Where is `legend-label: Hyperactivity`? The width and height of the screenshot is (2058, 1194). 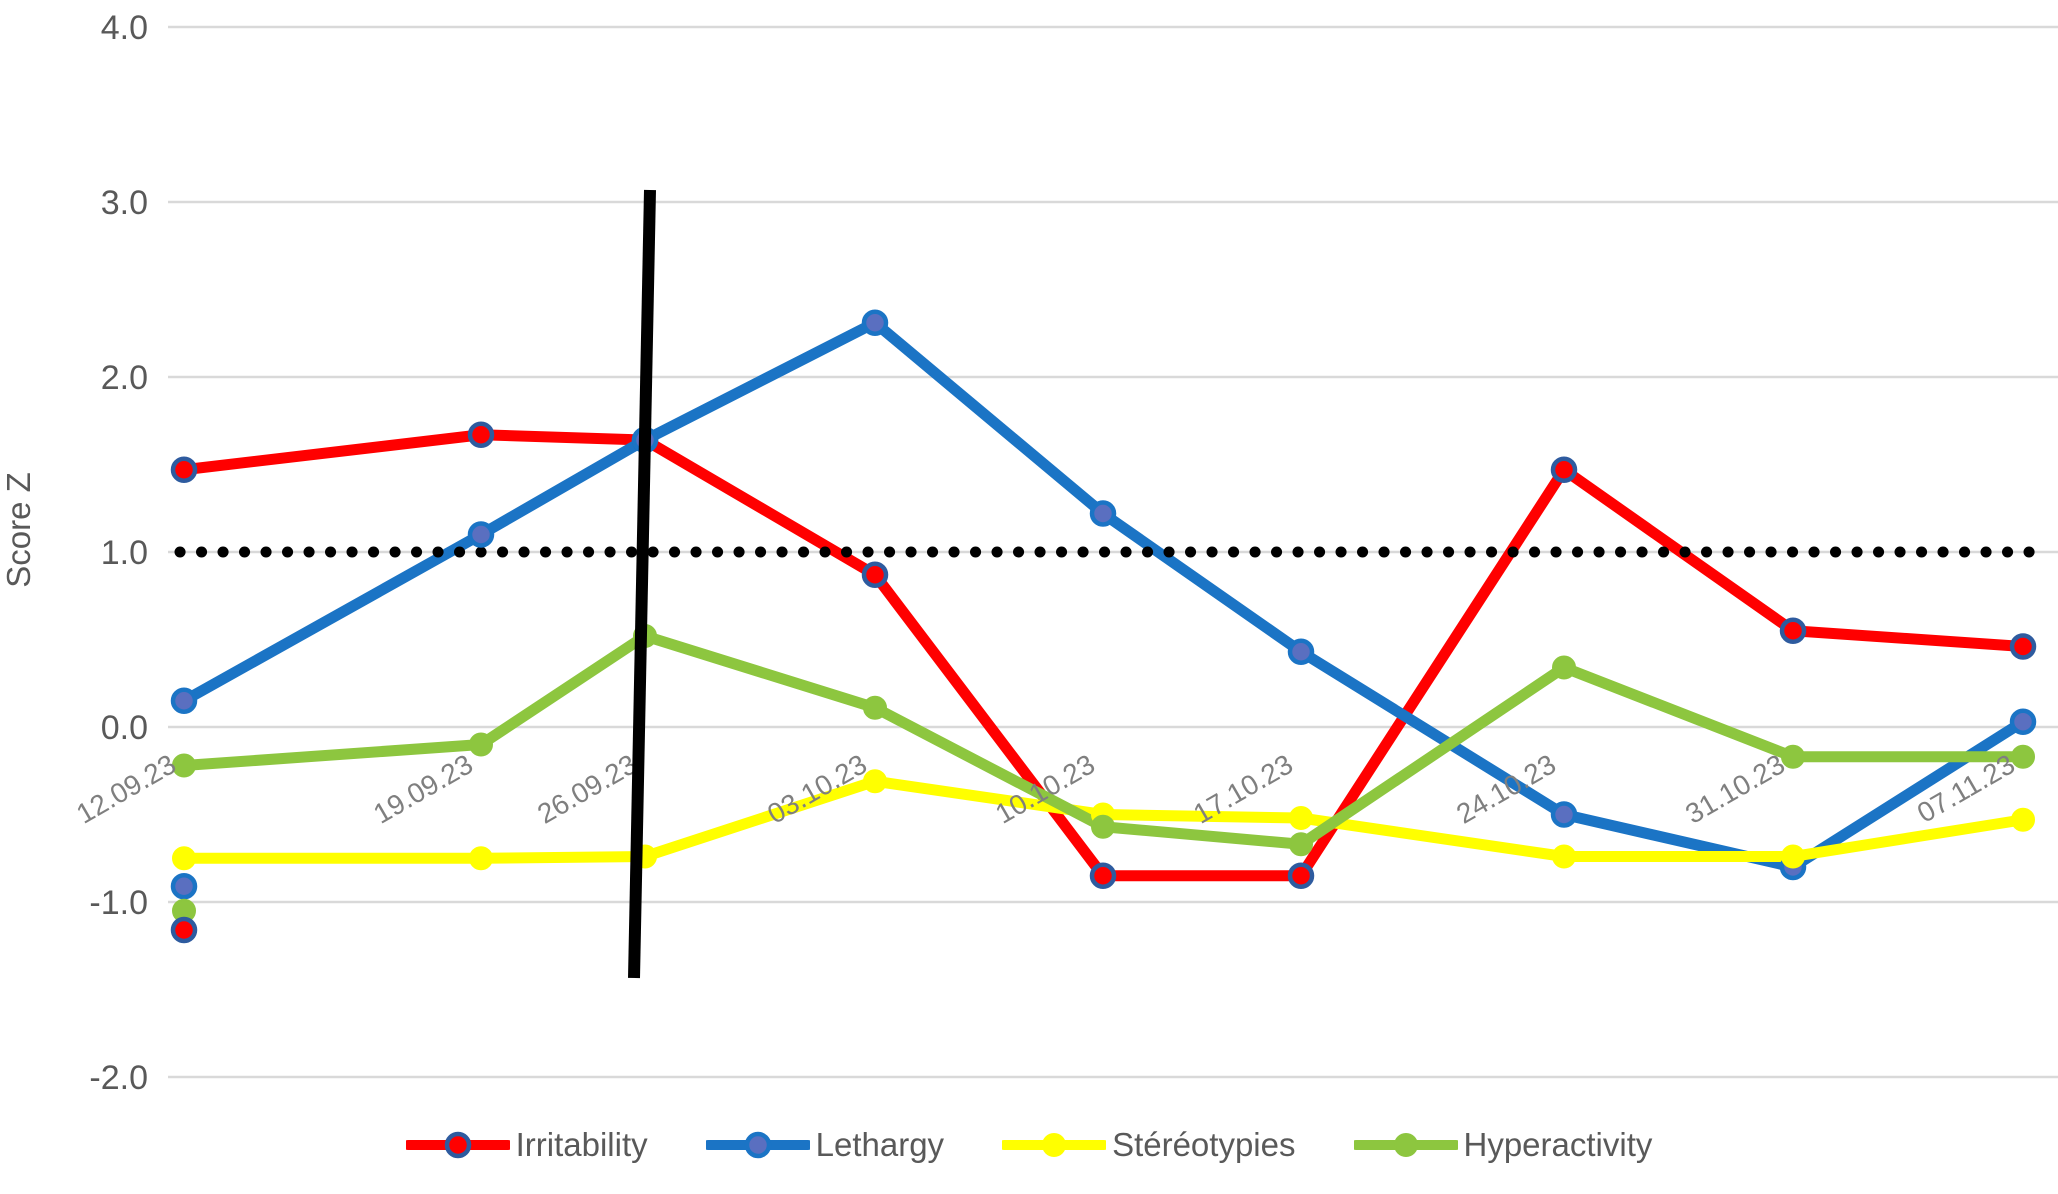 legend-label: Hyperactivity is located at coordinates (1558, 1144).